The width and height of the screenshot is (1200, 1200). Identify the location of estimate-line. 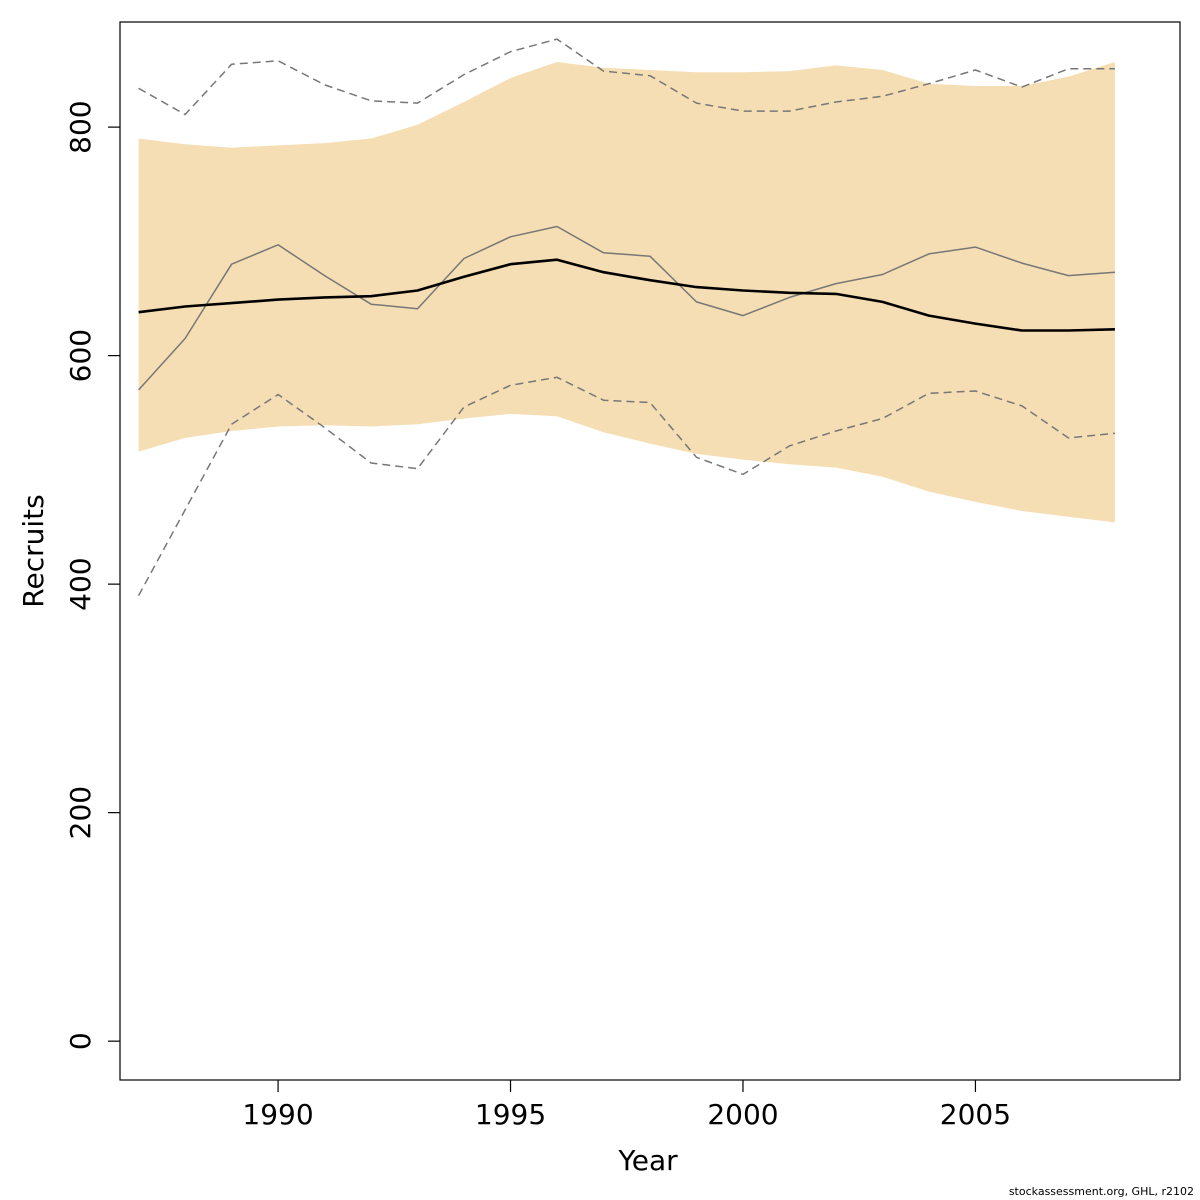
(626, 295).